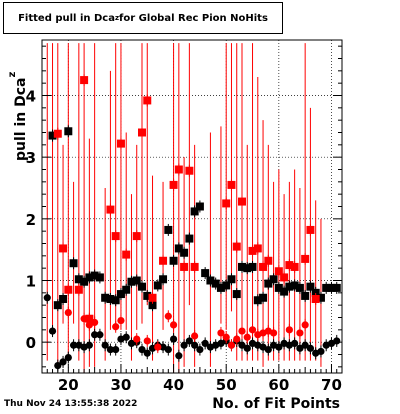 Image resolution: width=400 pixels, height=414 pixels. Describe the element at coordinates (121, 385) in the screenshot. I see `x-tick-label: 30` at that location.